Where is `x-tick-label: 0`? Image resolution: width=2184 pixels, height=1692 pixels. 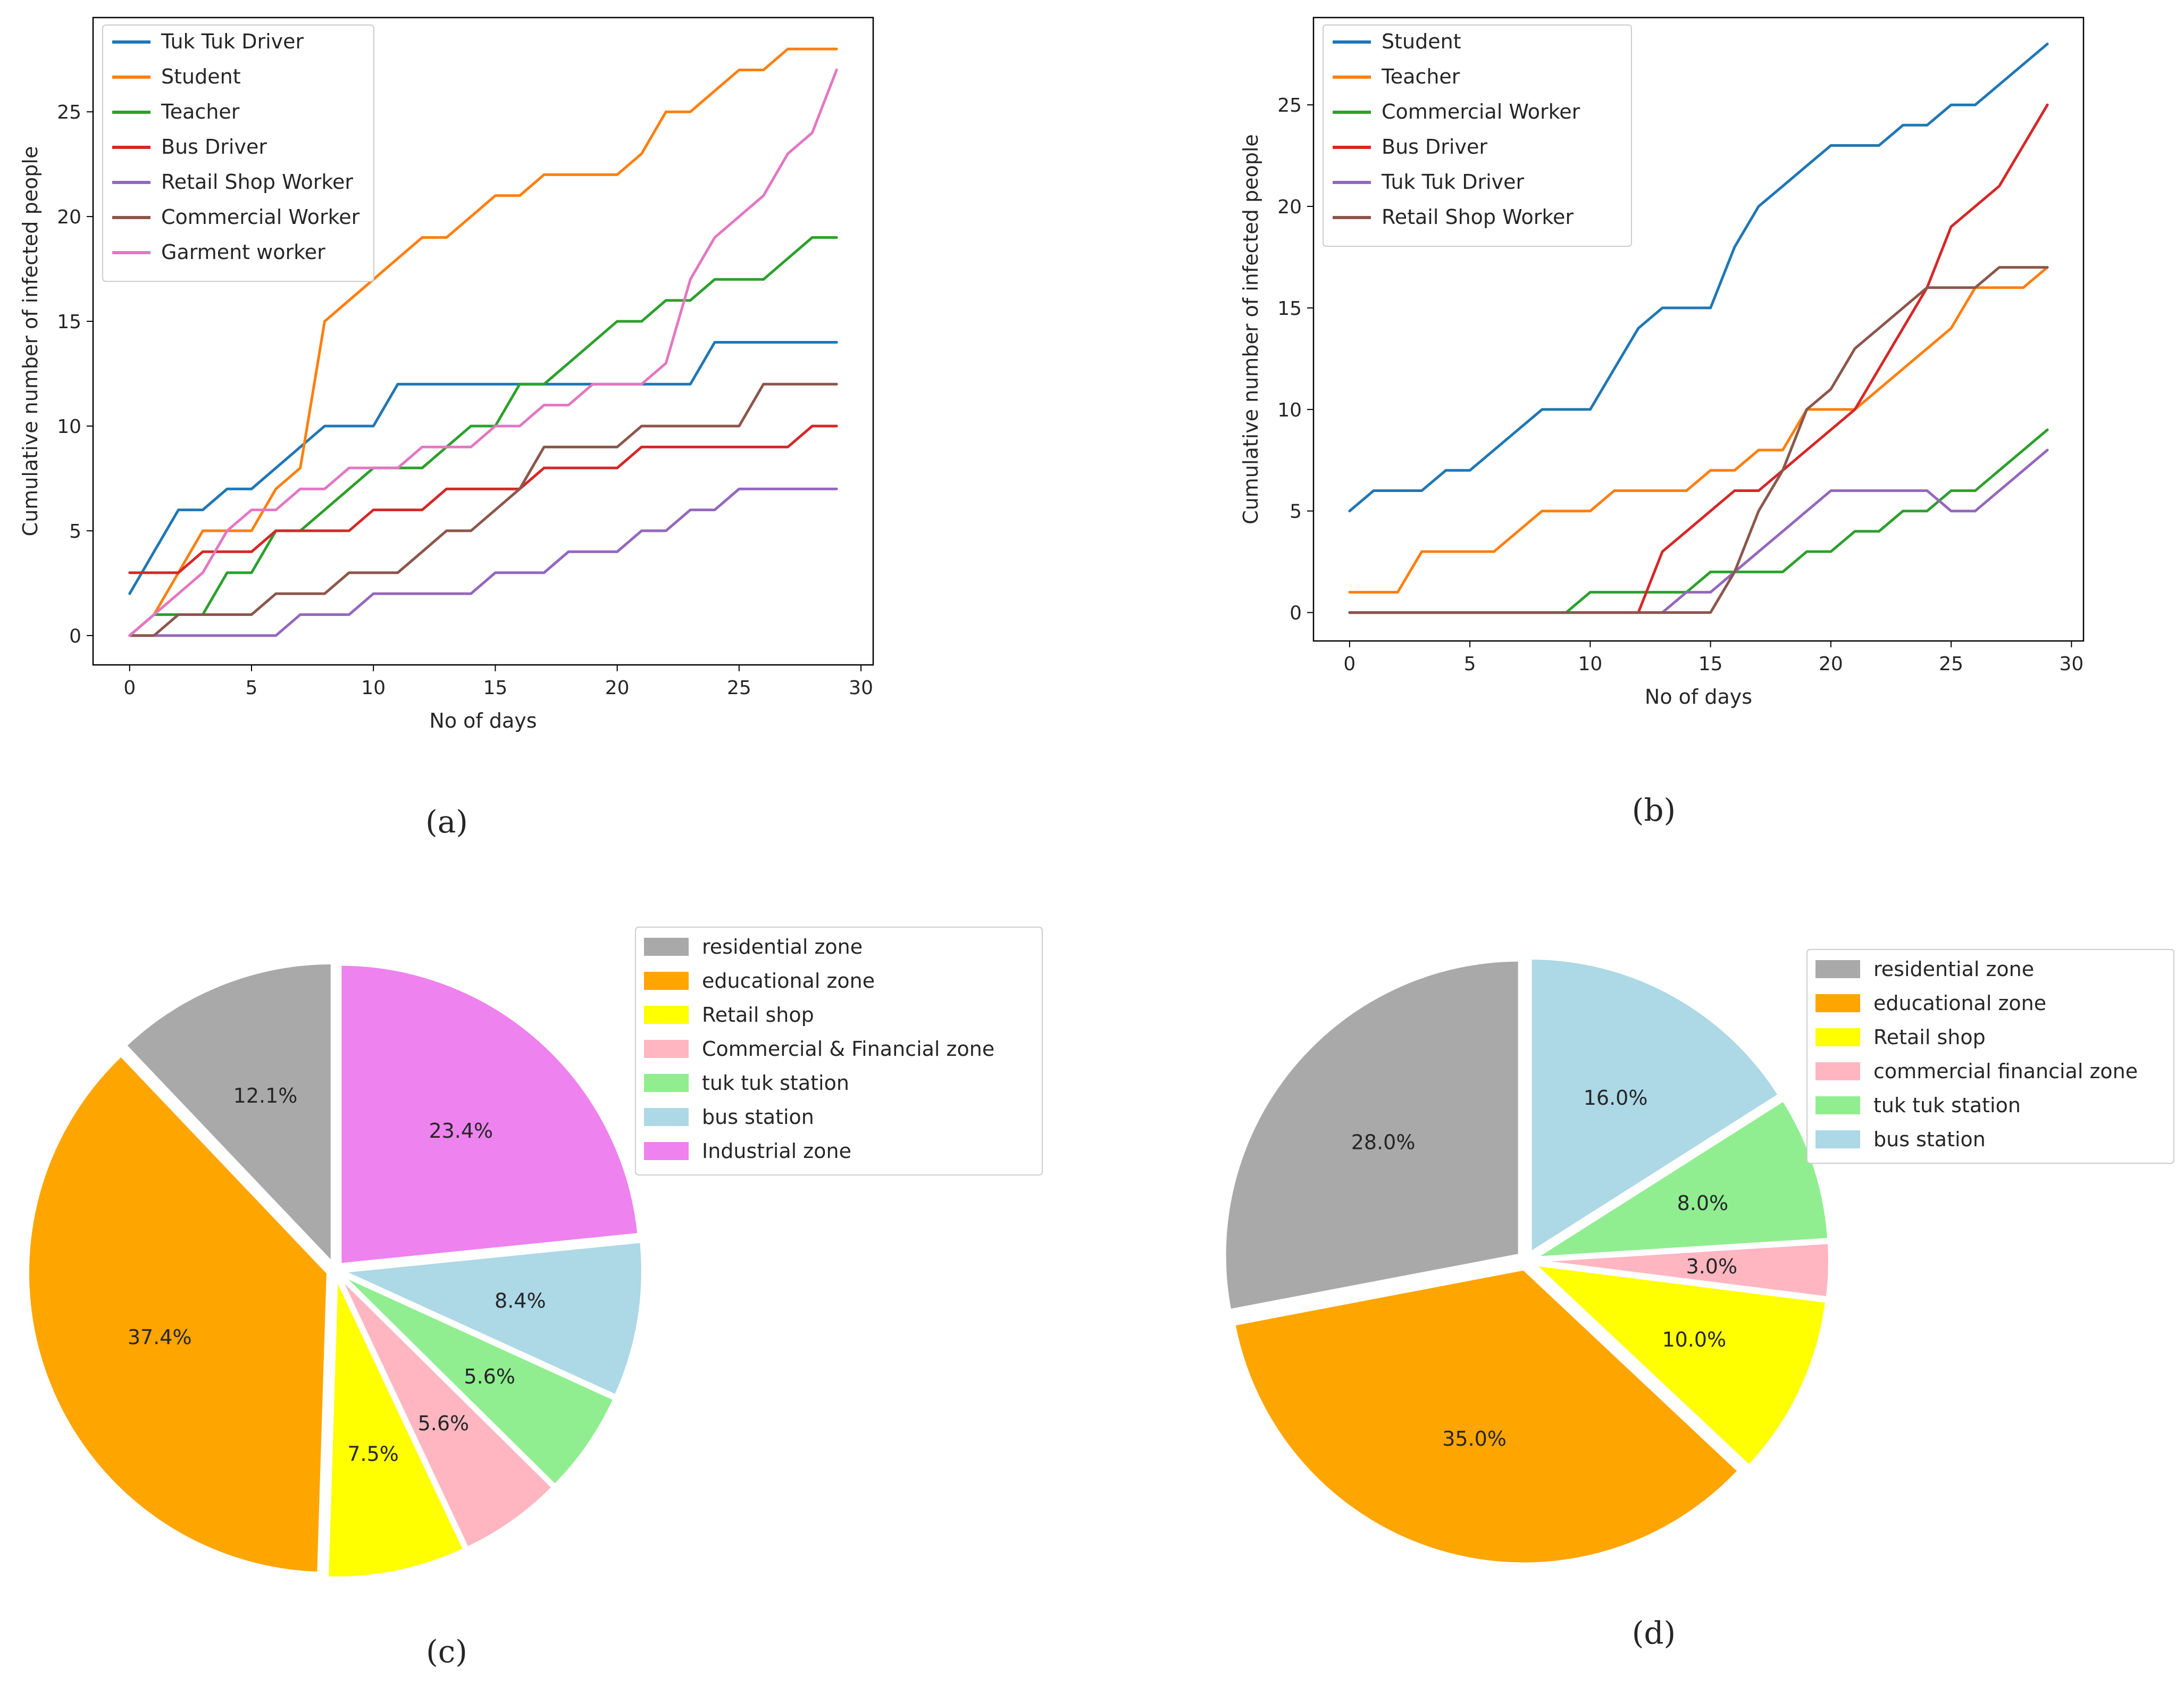
x-tick-label: 0 is located at coordinates (1349, 664).